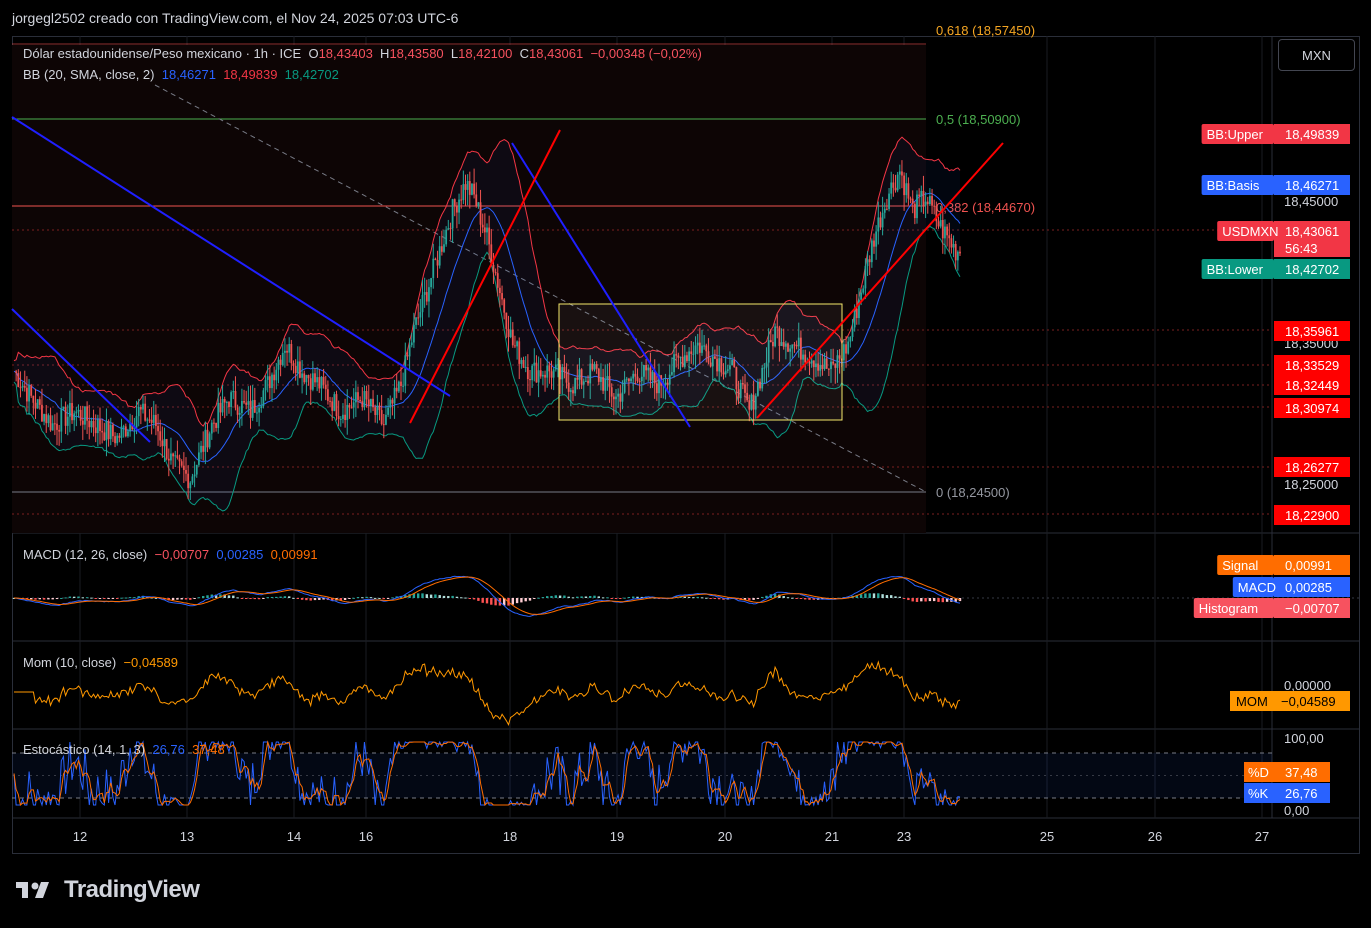 Image resolution: width=1371 pixels, height=928 pixels. Describe the element at coordinates (1237, 269) in the screenshot. I see `badge-bblower-label-bg` at that location.